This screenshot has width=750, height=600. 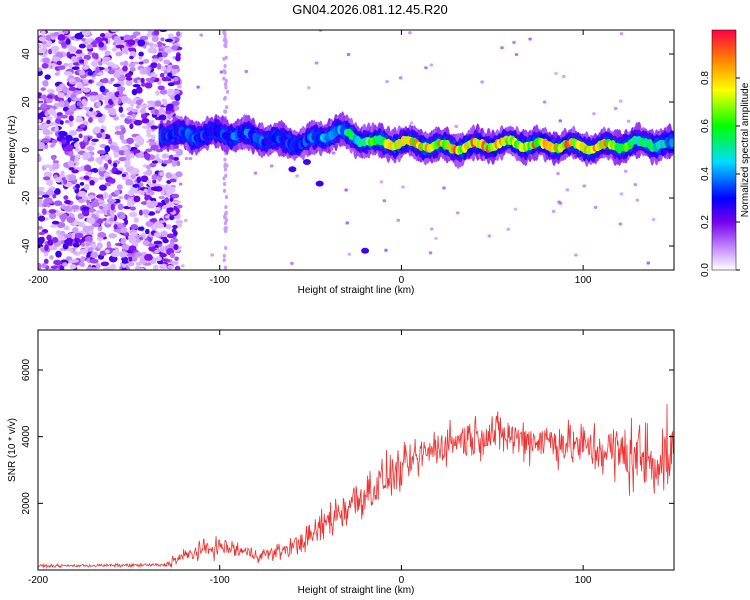 What do you see at coordinates (745, 149) in the screenshot?
I see `colorbar-label: Normalized spectral amplitude` at bounding box center [745, 149].